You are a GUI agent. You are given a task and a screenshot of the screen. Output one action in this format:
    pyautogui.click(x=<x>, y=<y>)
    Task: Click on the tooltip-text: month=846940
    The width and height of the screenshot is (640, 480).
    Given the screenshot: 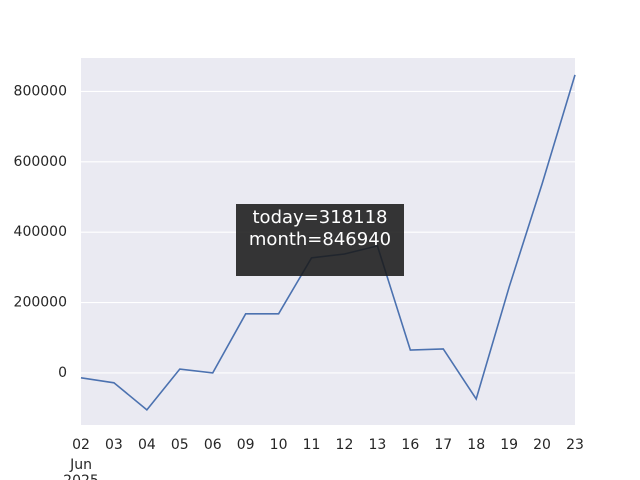 What is the action you would take?
    pyautogui.click(x=320, y=239)
    